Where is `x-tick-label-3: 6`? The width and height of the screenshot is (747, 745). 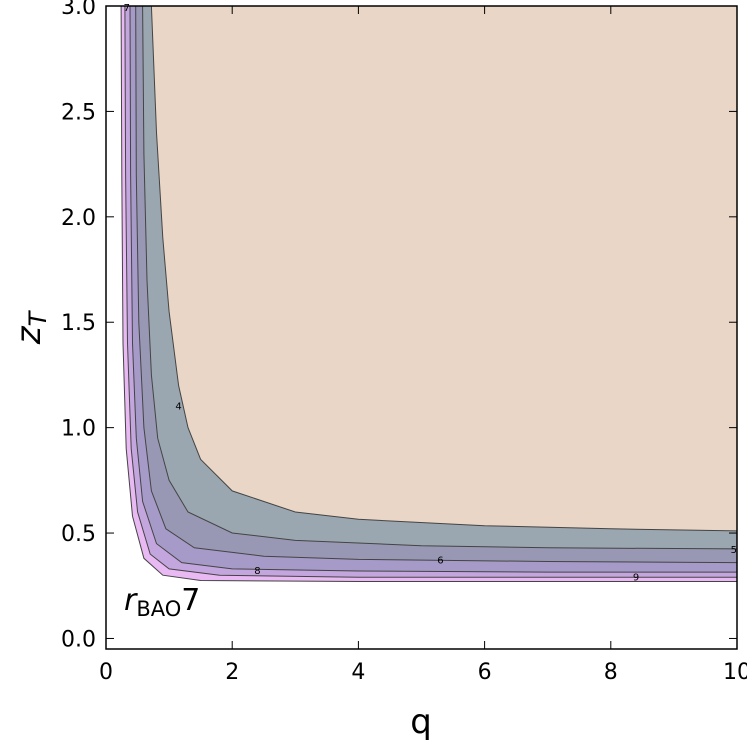 x-tick-label-3: 6 is located at coordinates (485, 672).